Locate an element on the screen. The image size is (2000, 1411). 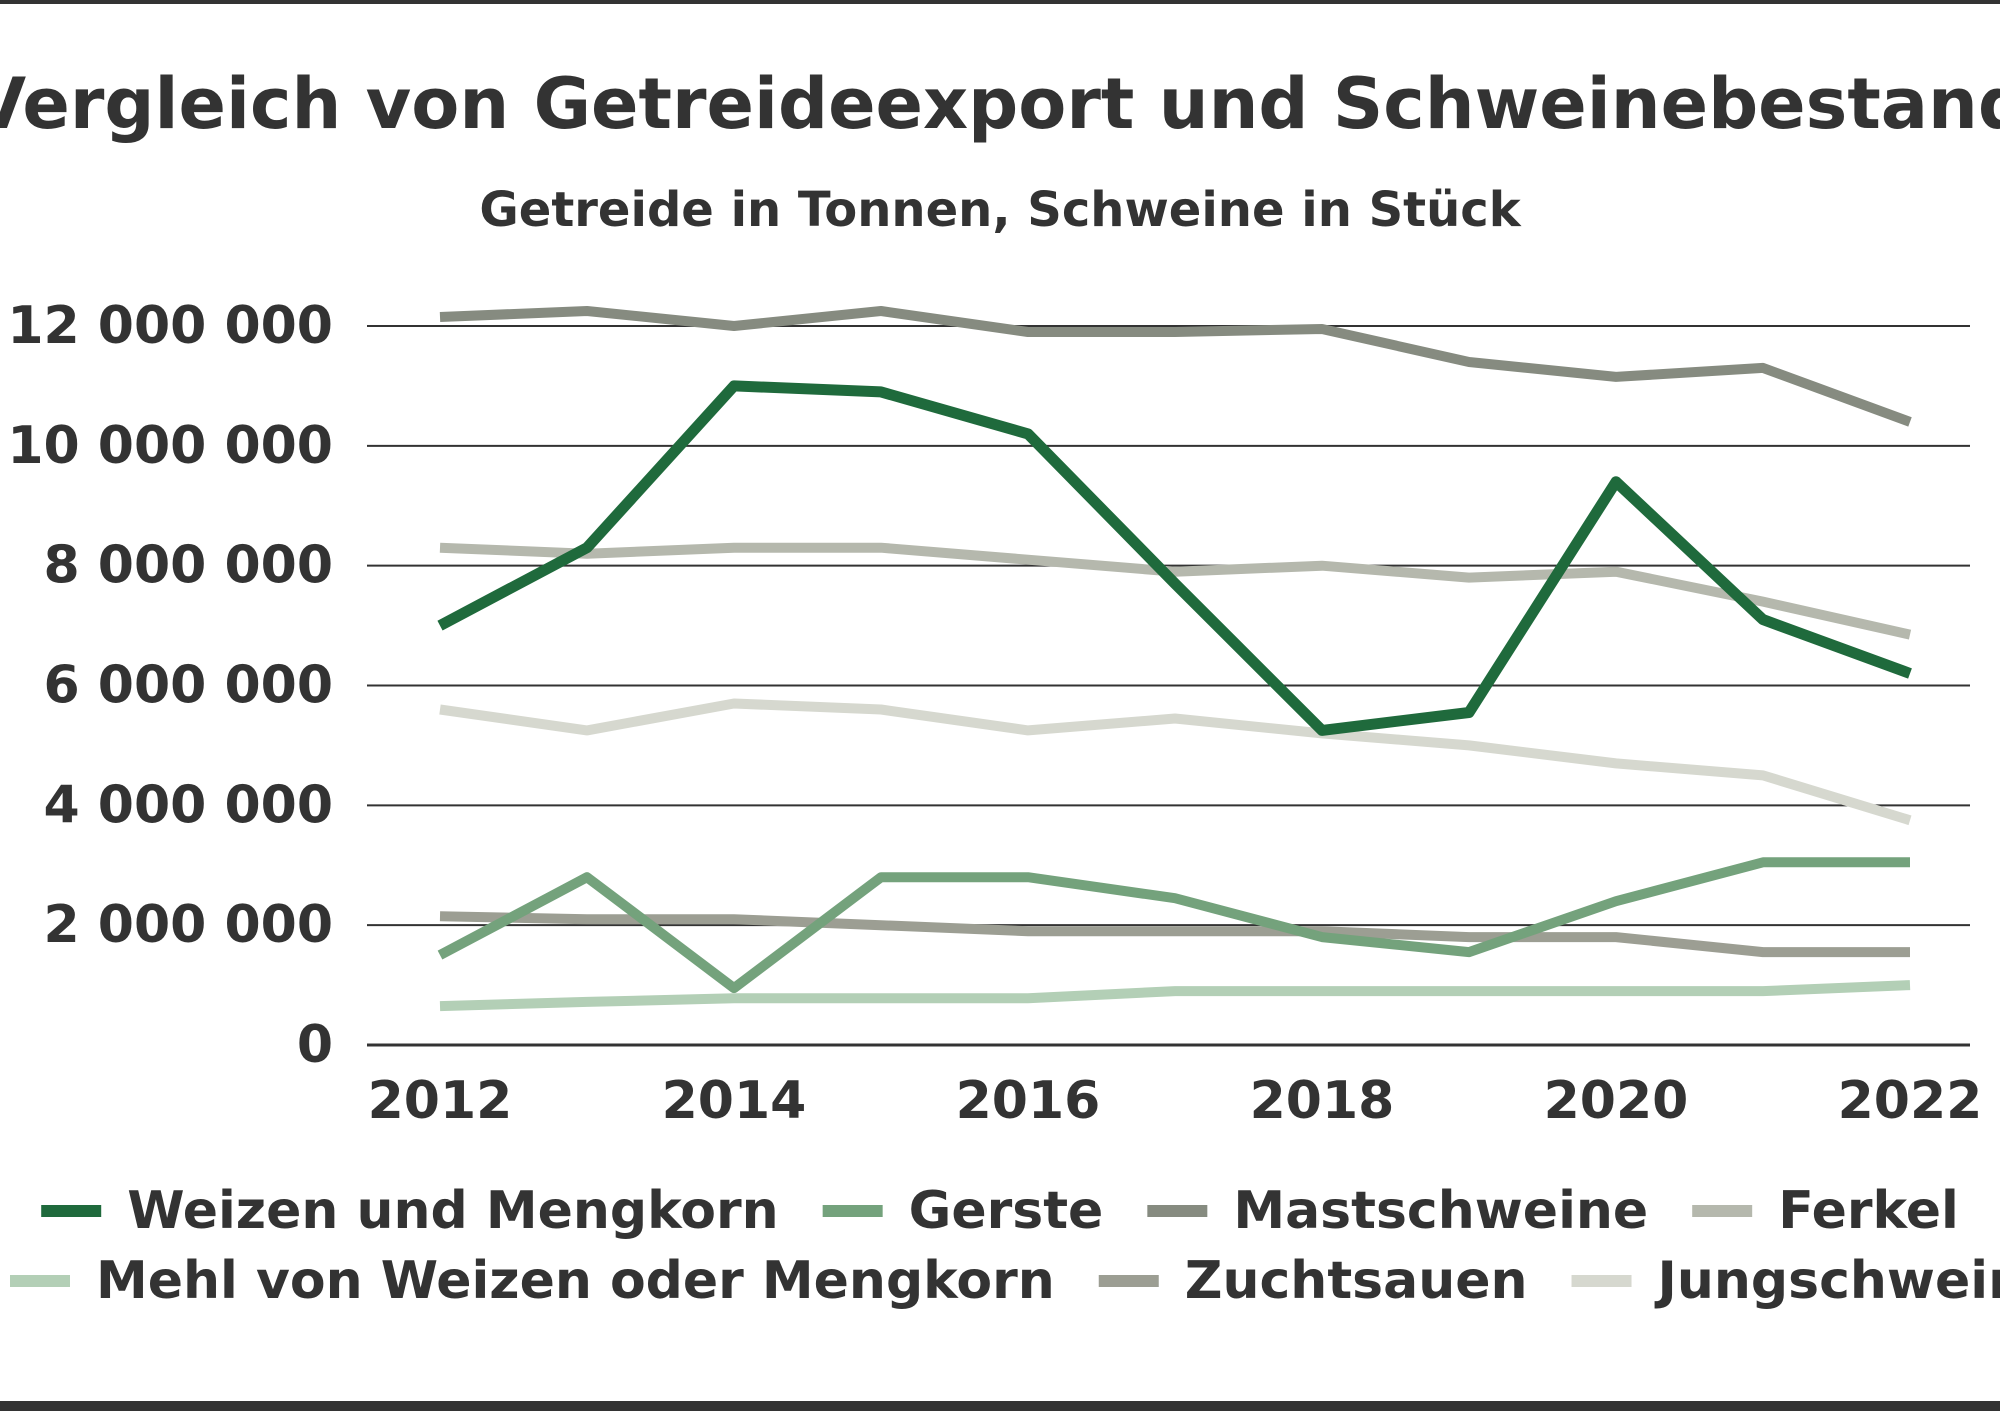
series-line-gerste is located at coordinates (1173, 925).